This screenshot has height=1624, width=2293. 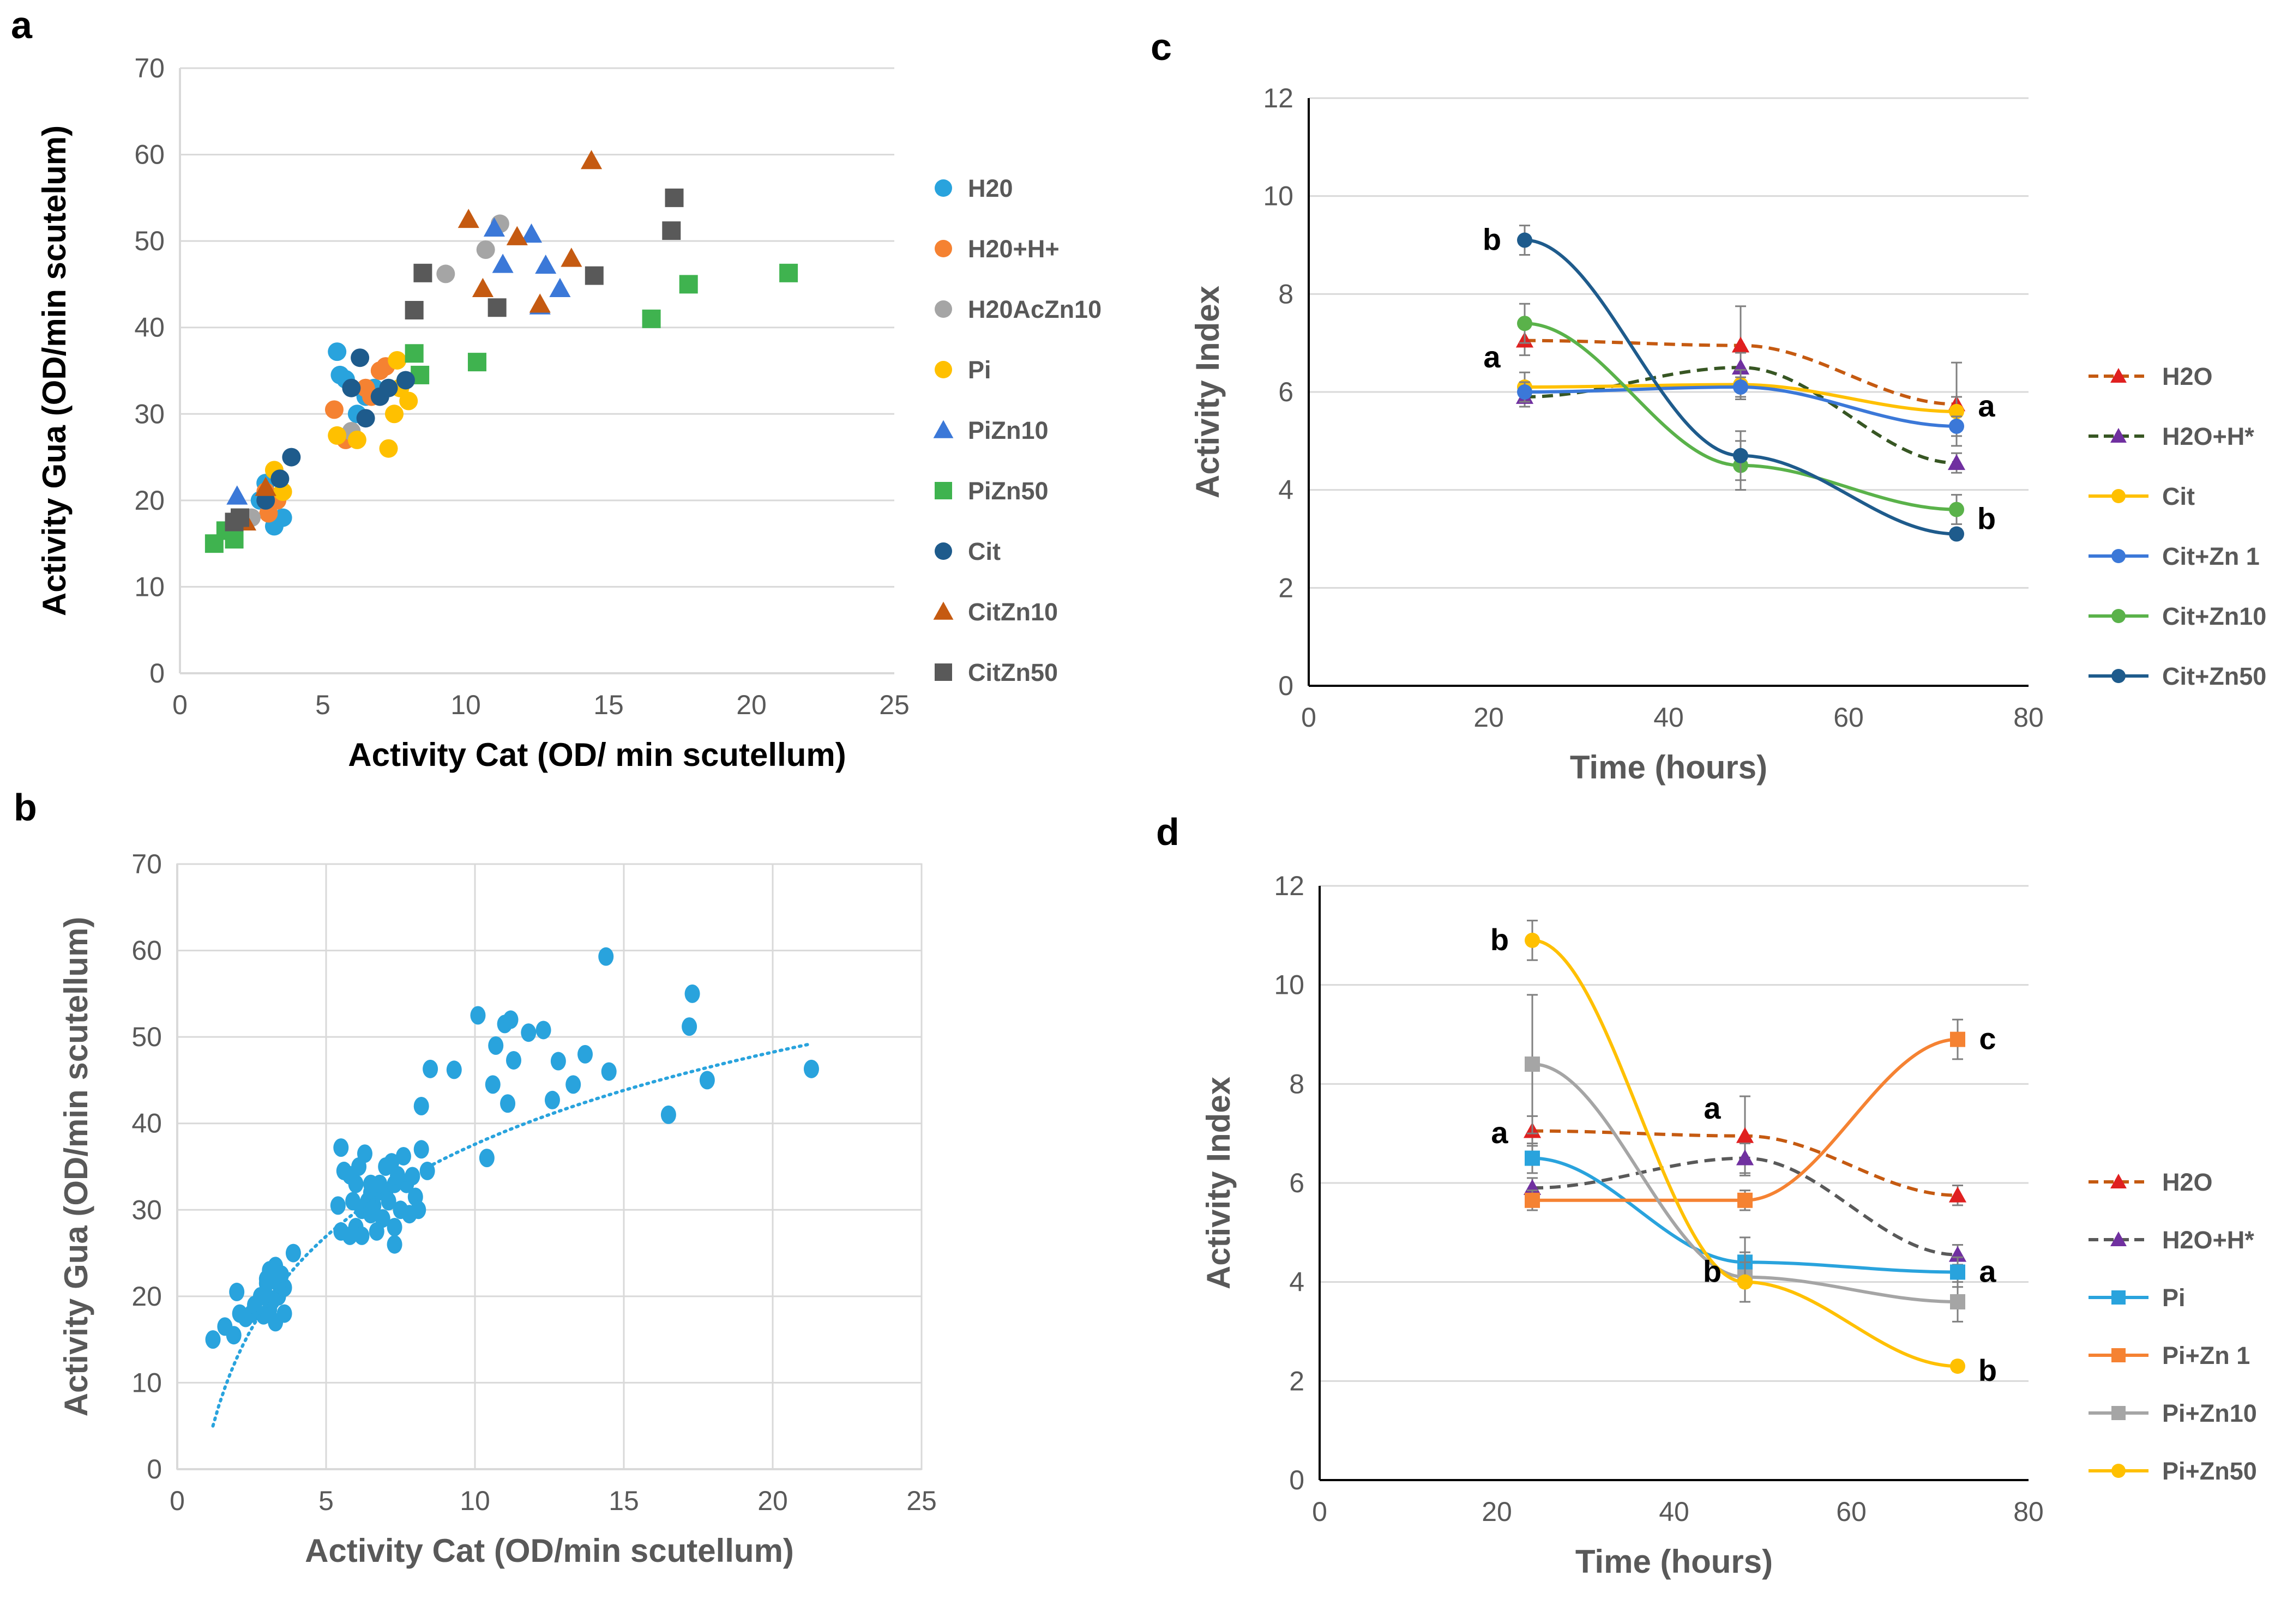 I want to click on y-tick-label: 6, so click(x=1285, y=392).